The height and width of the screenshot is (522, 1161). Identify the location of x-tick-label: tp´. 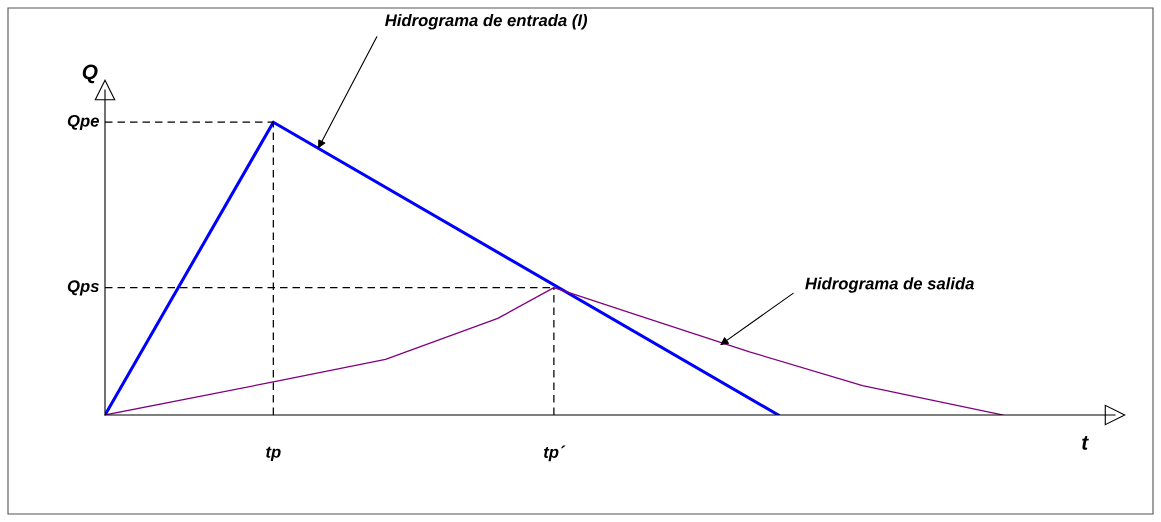
(554, 453).